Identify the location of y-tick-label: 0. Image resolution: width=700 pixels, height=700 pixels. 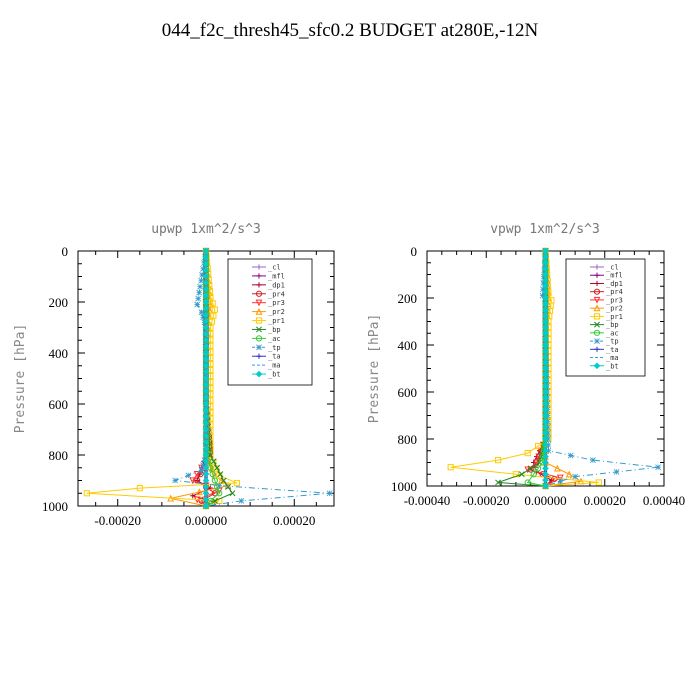
(414, 251).